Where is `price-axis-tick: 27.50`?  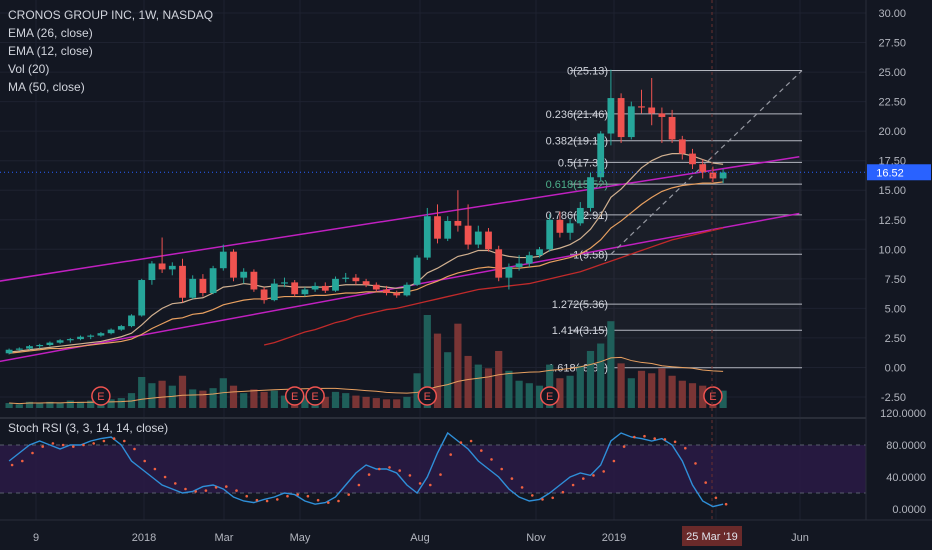
price-axis-tick: 27.50 is located at coordinates (892, 44).